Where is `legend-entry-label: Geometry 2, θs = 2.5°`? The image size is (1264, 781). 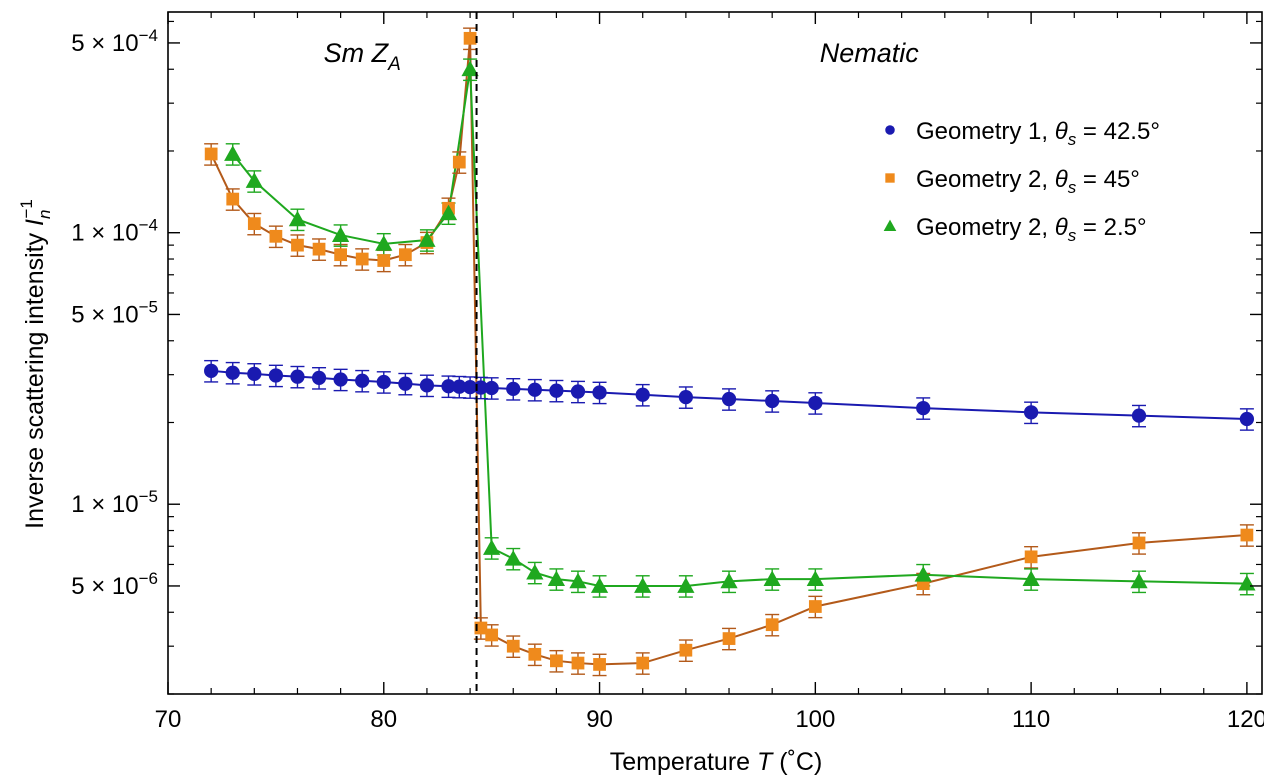
legend-entry-label: Geometry 2, θs = 2.5° is located at coordinates (1031, 229).